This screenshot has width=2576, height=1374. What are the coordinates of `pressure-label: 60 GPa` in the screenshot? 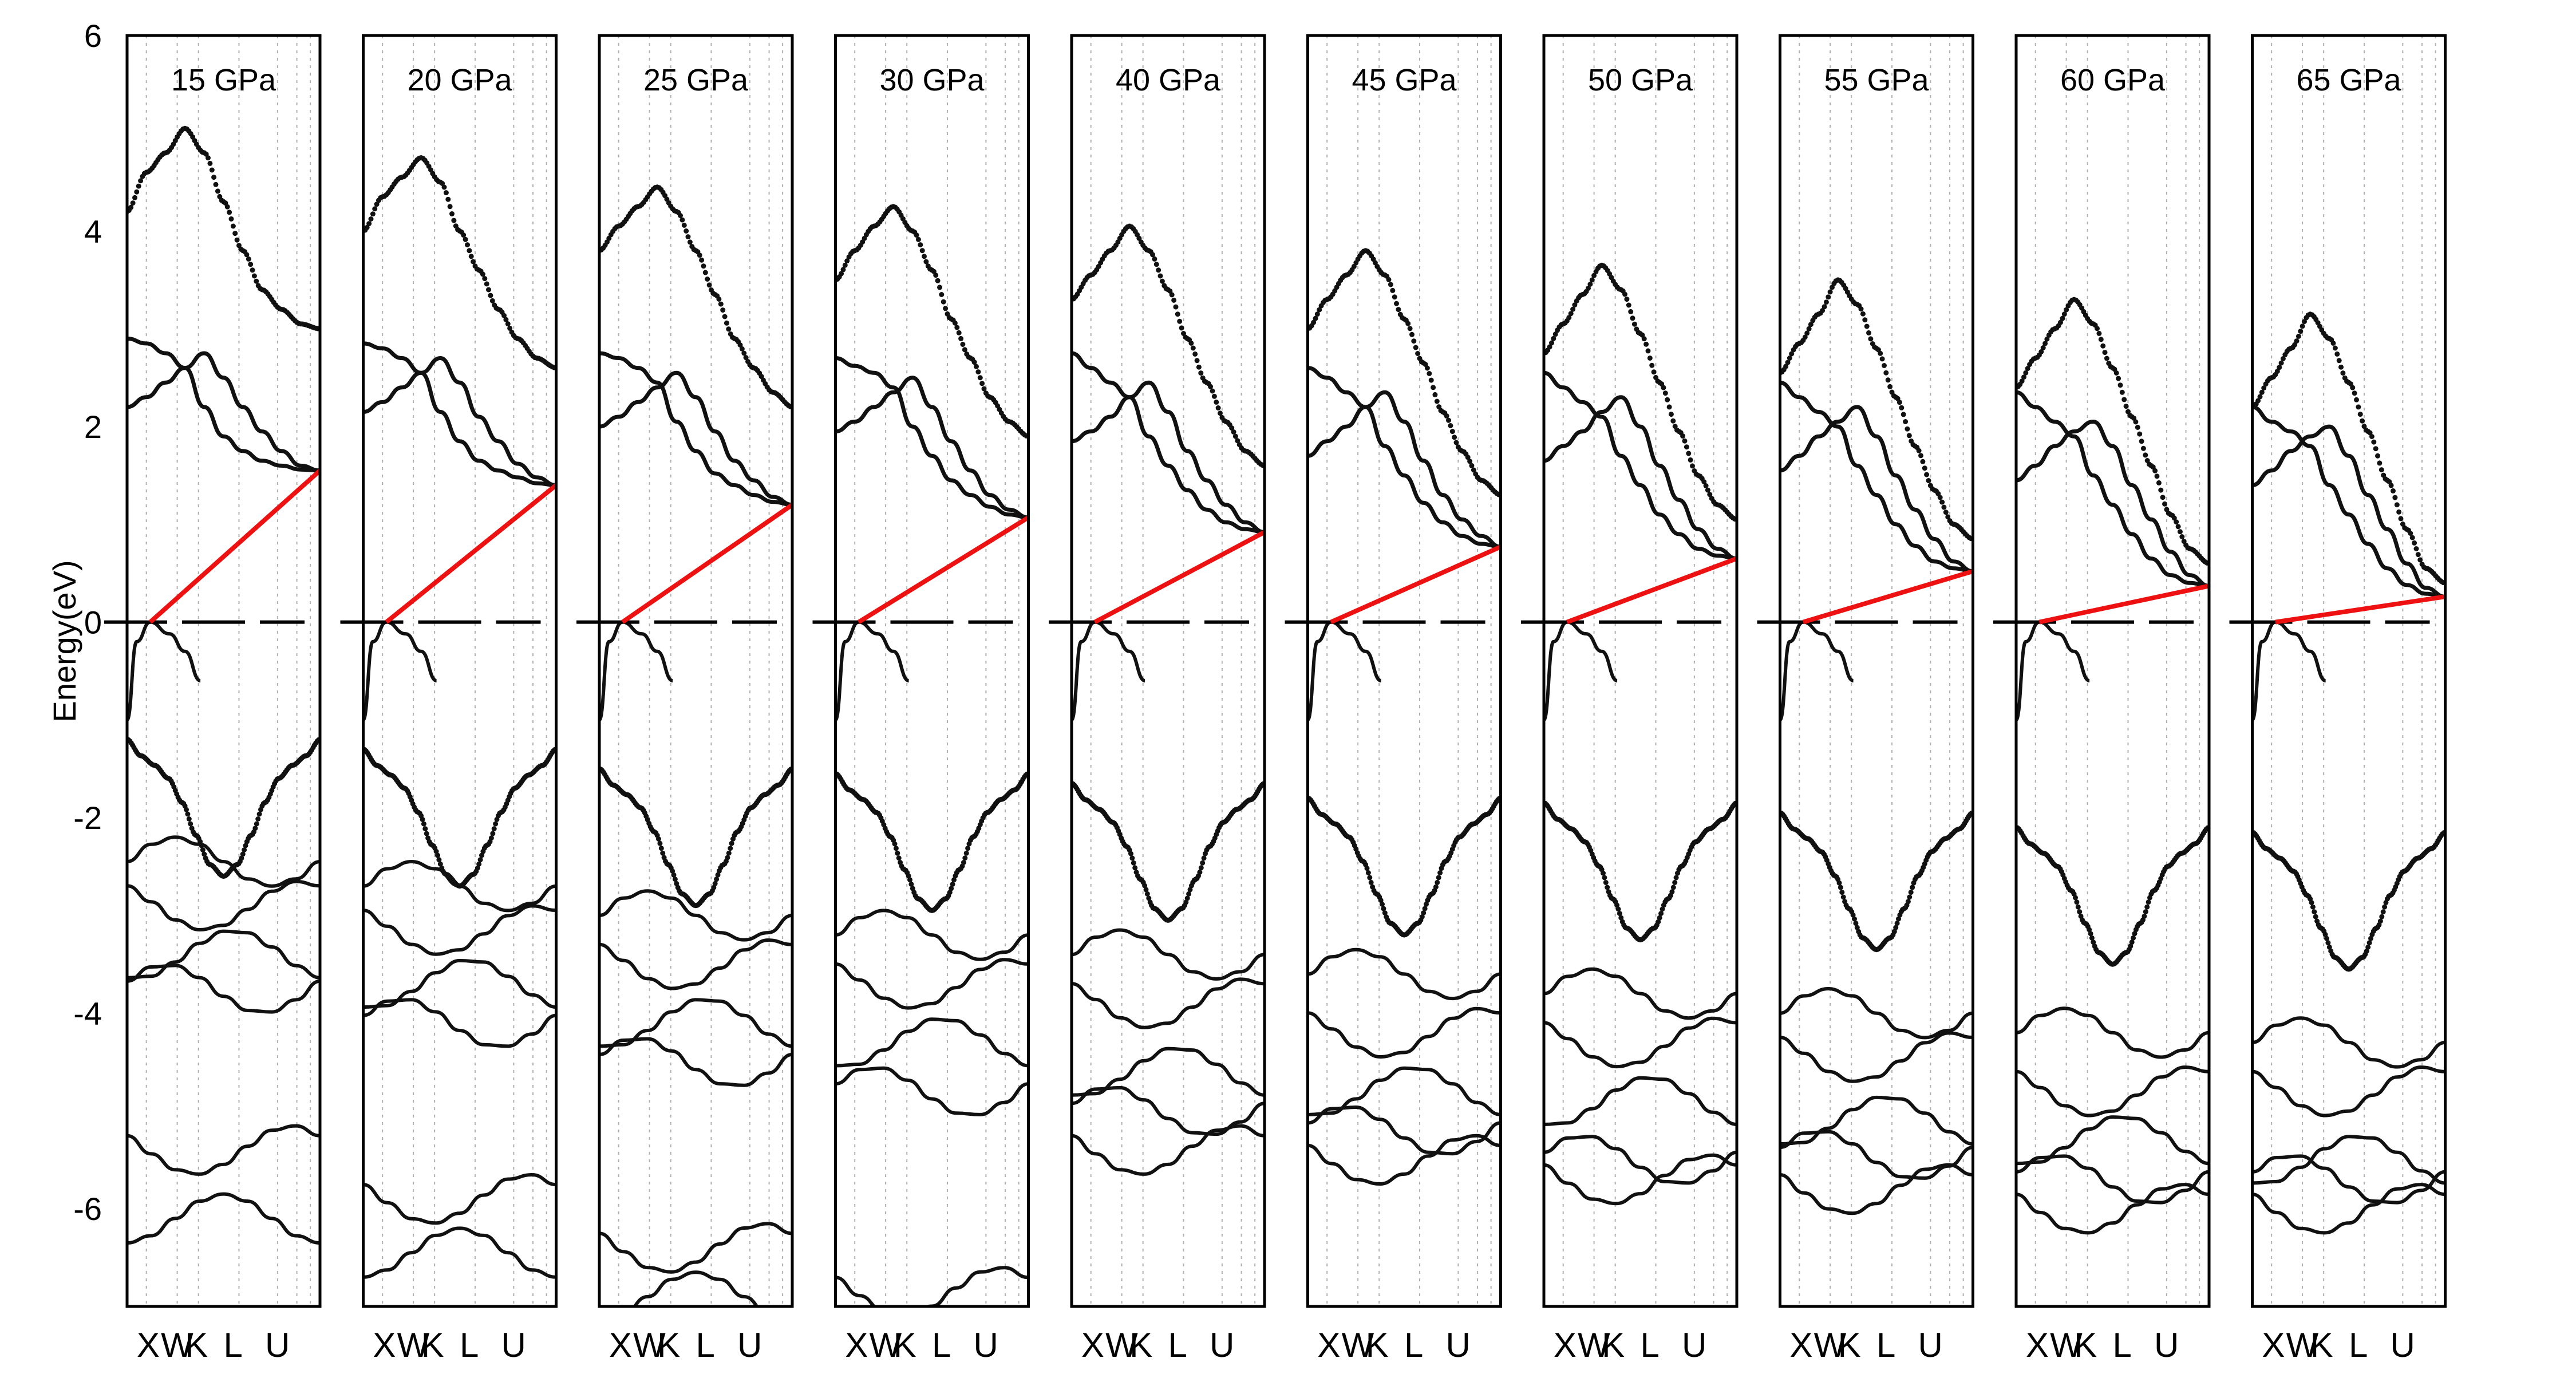 It's located at (2113, 80).